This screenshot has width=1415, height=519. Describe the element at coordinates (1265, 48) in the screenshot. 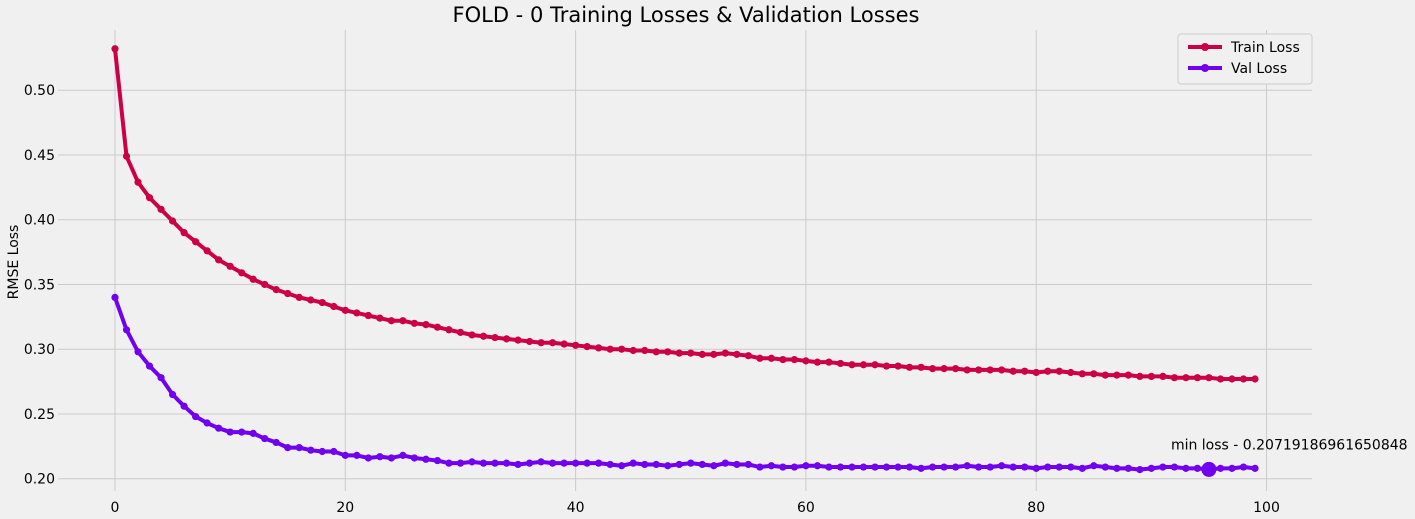

I see `legend-label-train-loss: Train Loss` at that location.